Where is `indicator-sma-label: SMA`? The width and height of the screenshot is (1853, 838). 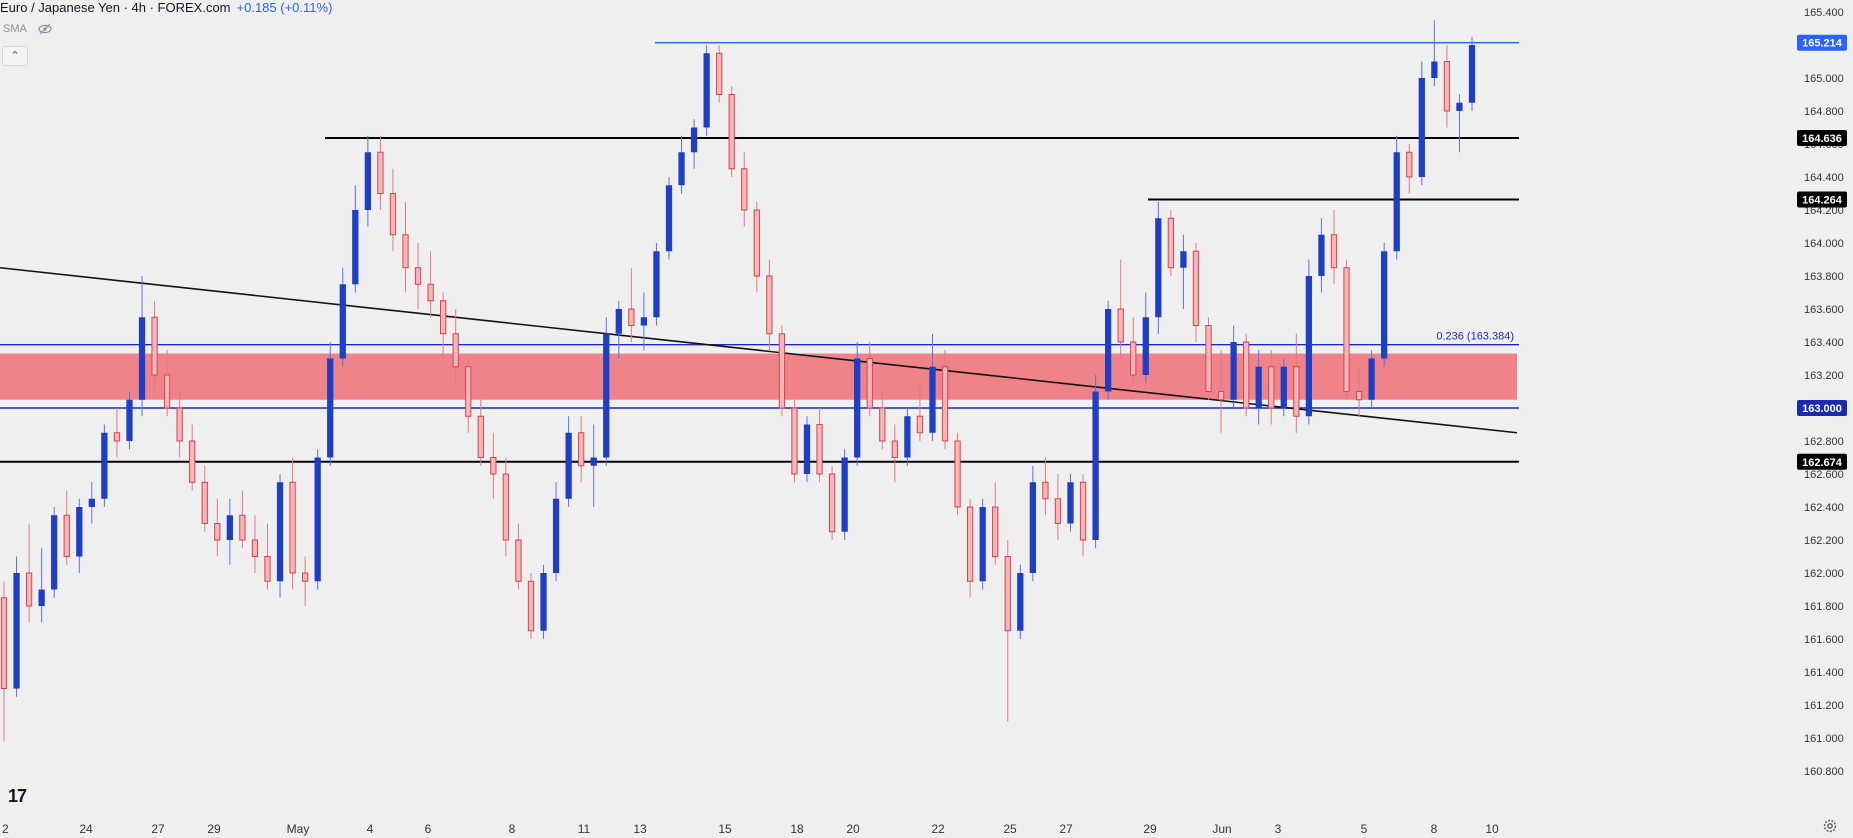 indicator-sma-label: SMA is located at coordinates (15, 29).